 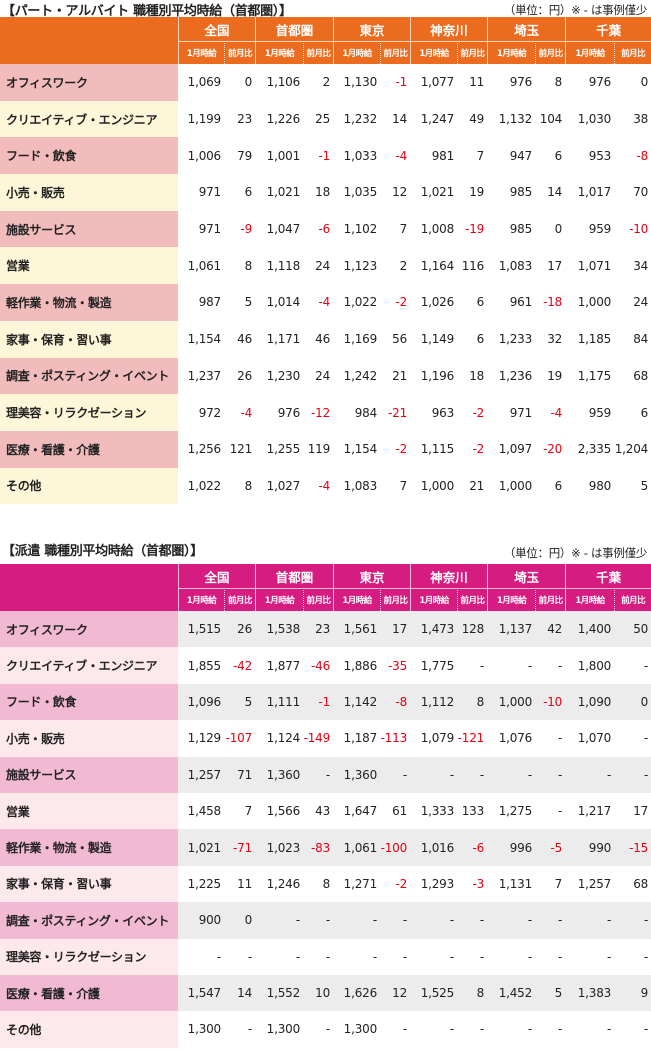 I want to click on hourly-wage-cell: 1,070, so click(x=590, y=738).